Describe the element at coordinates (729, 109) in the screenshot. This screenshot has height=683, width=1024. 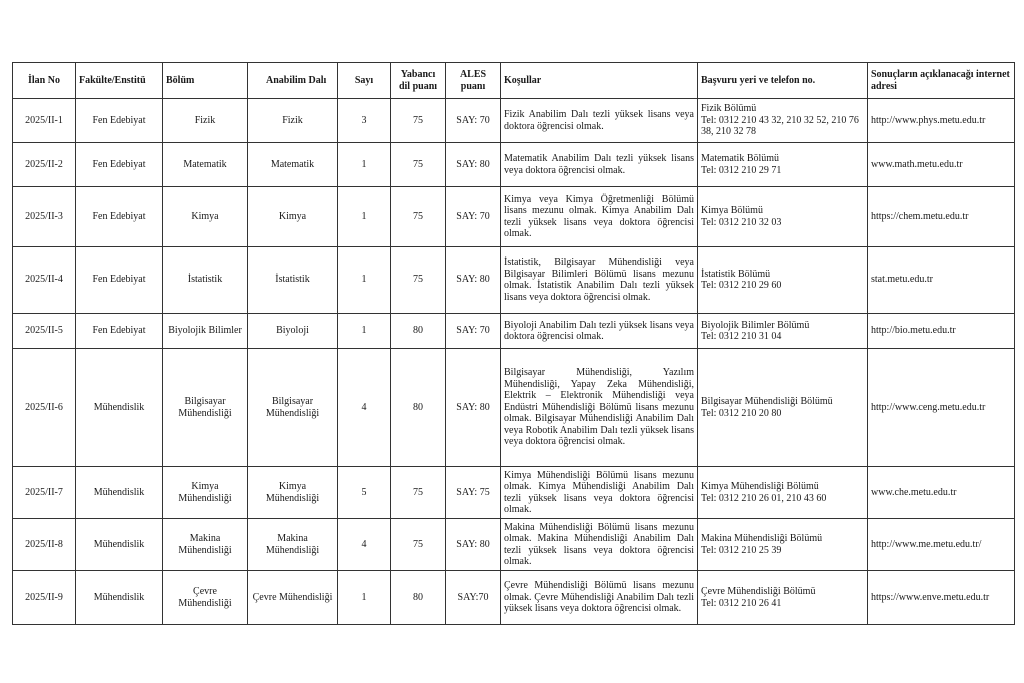
I see `basvuru-birim: Fizik Bölümü` at that location.